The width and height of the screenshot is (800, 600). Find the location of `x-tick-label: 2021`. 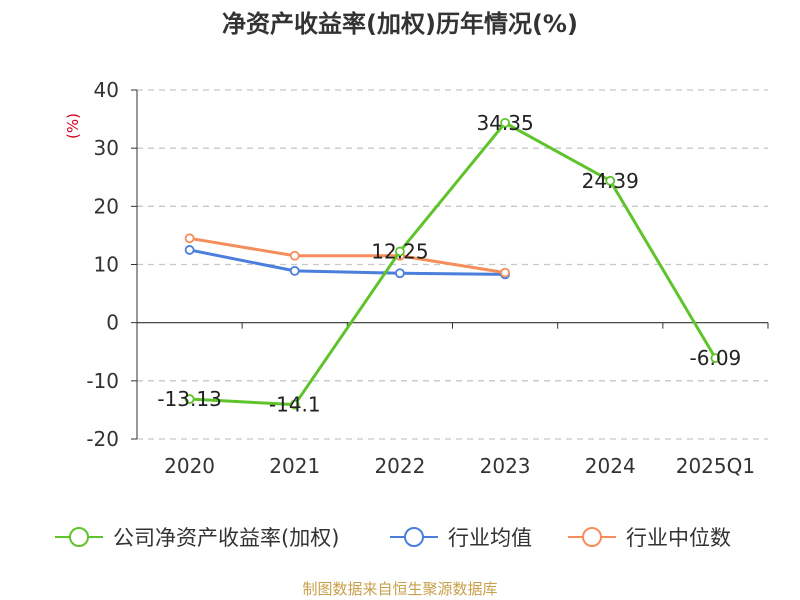

x-tick-label: 2021 is located at coordinates (294, 466).